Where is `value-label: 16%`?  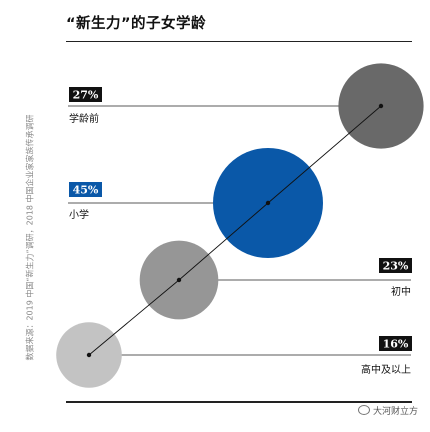 value-label: 16% is located at coordinates (396, 344).